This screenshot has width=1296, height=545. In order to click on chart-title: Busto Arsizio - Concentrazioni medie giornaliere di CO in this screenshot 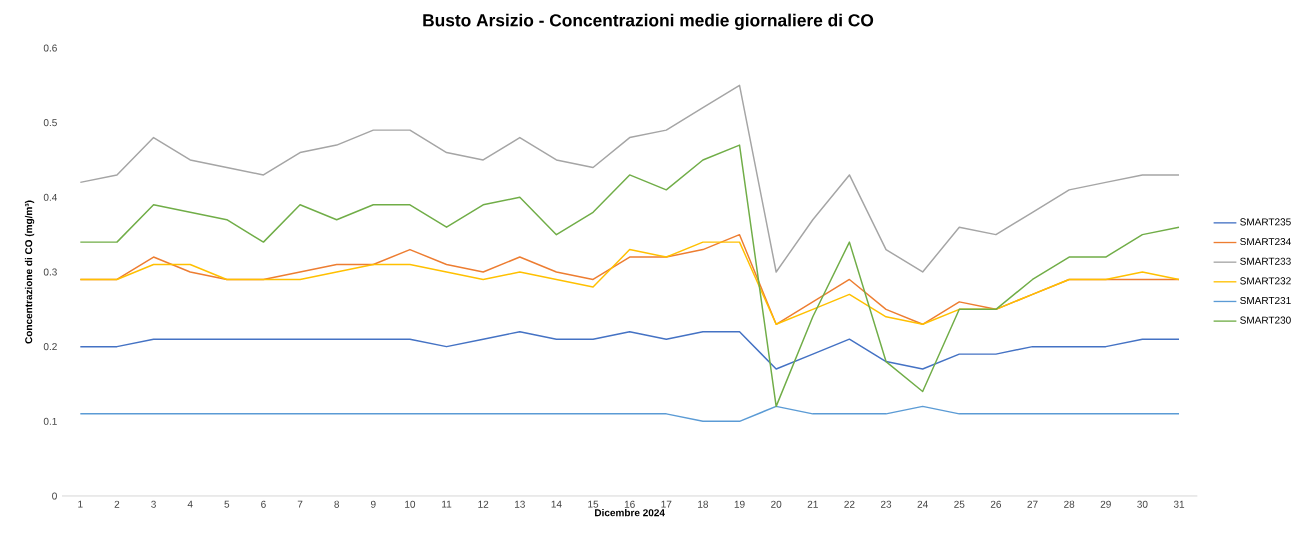, I will do `click(648, 21)`.